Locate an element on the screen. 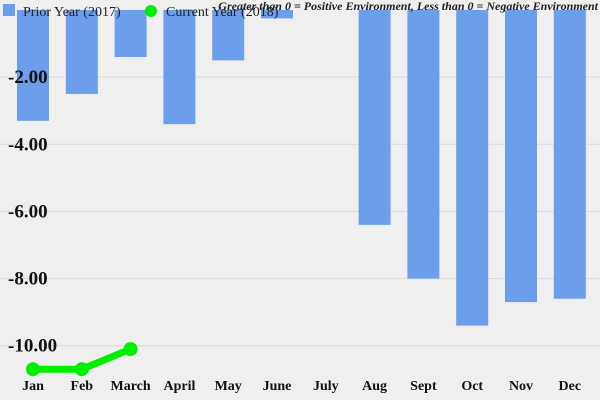 The width and height of the screenshot is (600, 400). x-tick-label-march: March is located at coordinates (131, 386).